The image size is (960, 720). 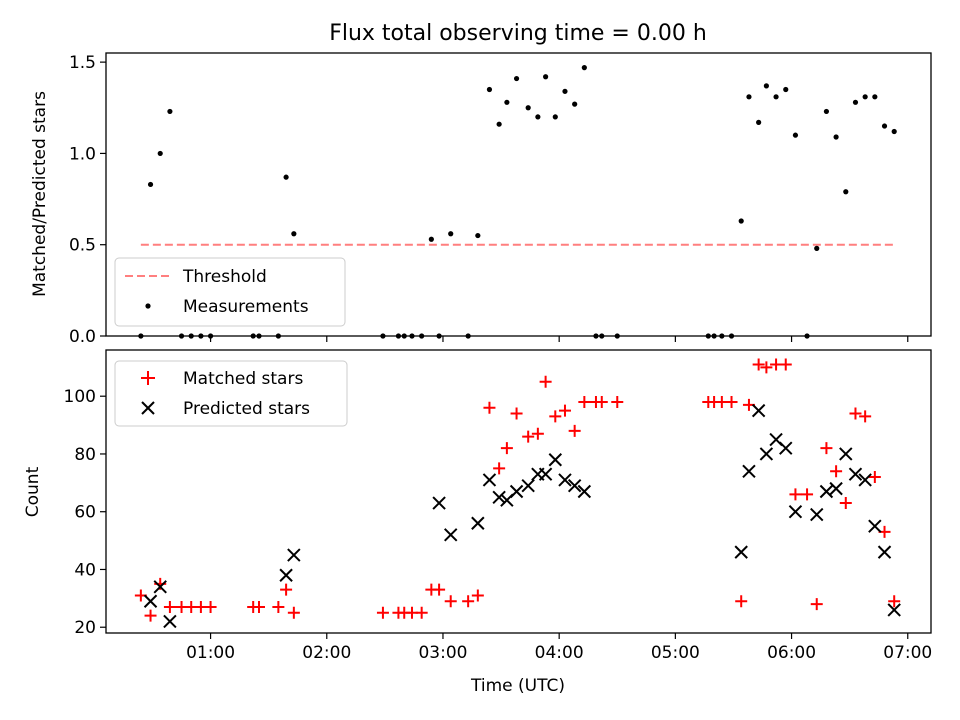 I want to click on y-tick-label: 100, so click(x=80, y=397).